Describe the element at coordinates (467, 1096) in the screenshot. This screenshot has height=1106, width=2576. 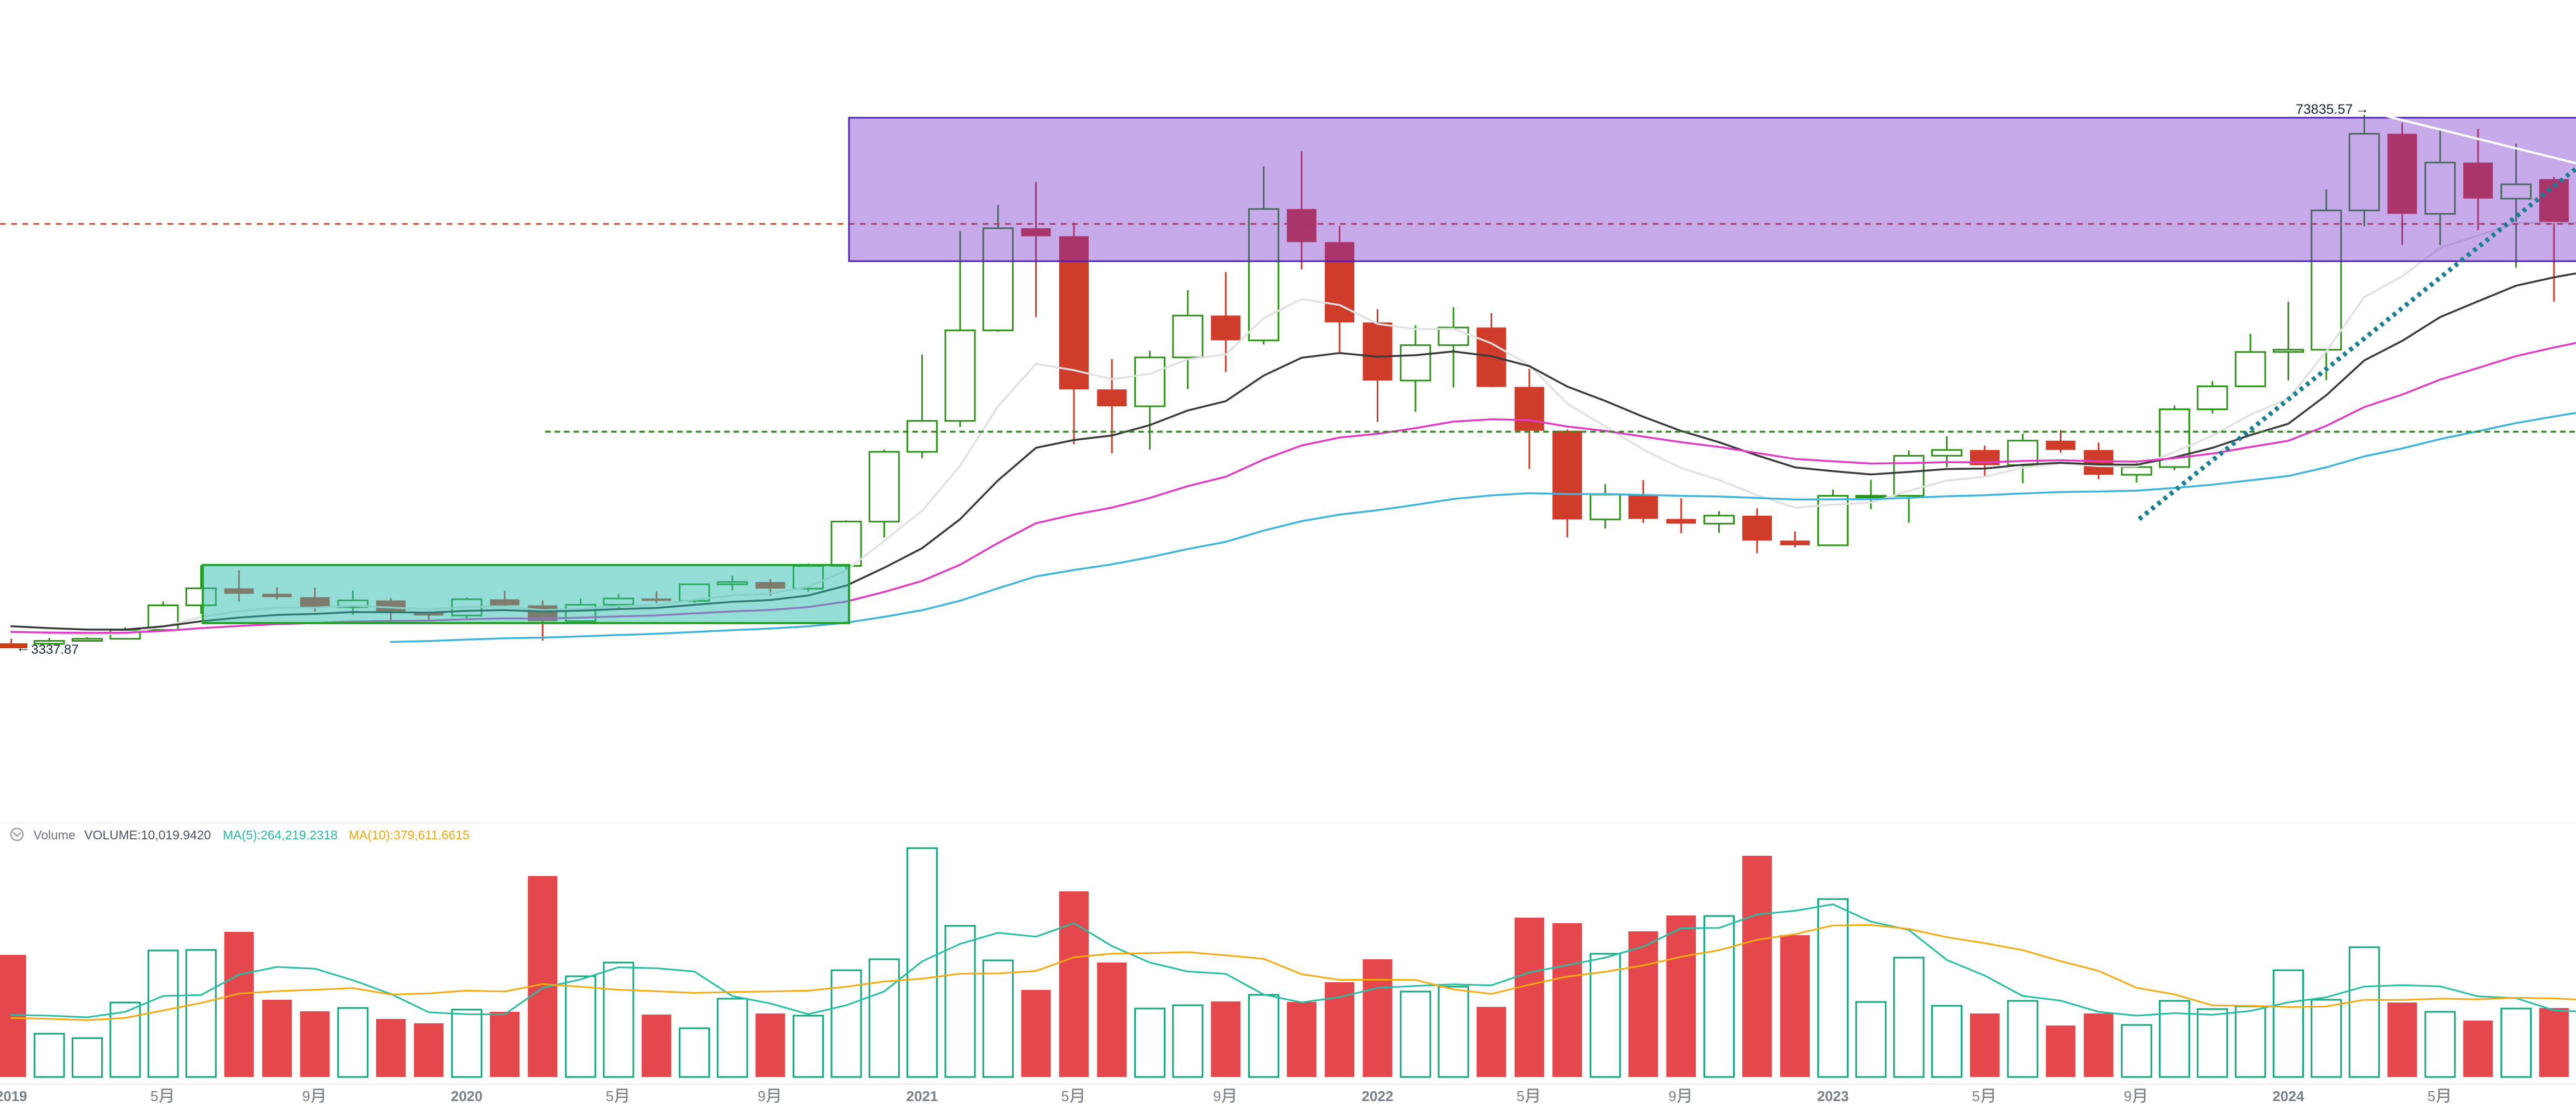
I see `svg-text: 2020` at that location.